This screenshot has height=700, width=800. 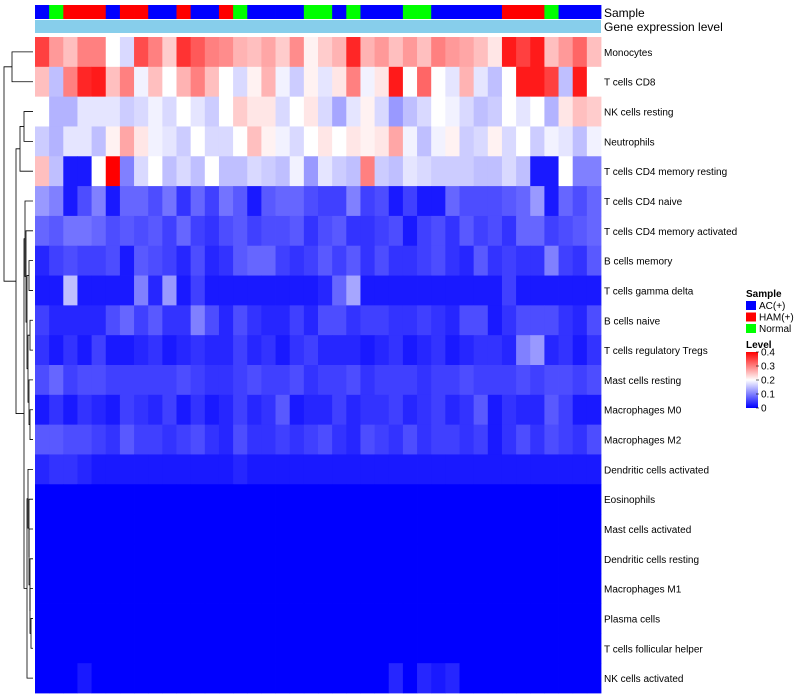 I want to click on dendrogram-branch, so click(x=31, y=424).